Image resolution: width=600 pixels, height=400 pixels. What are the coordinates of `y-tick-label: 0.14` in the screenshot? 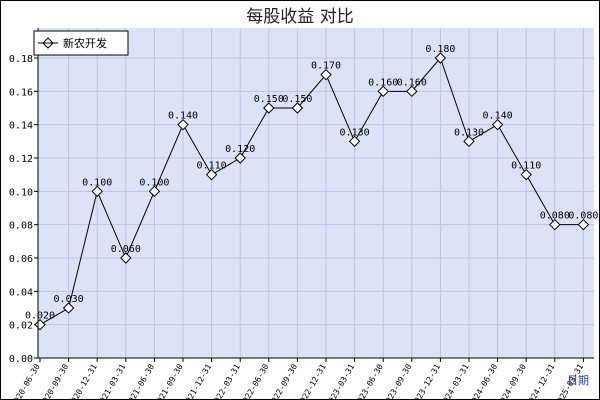 It's located at (21, 126).